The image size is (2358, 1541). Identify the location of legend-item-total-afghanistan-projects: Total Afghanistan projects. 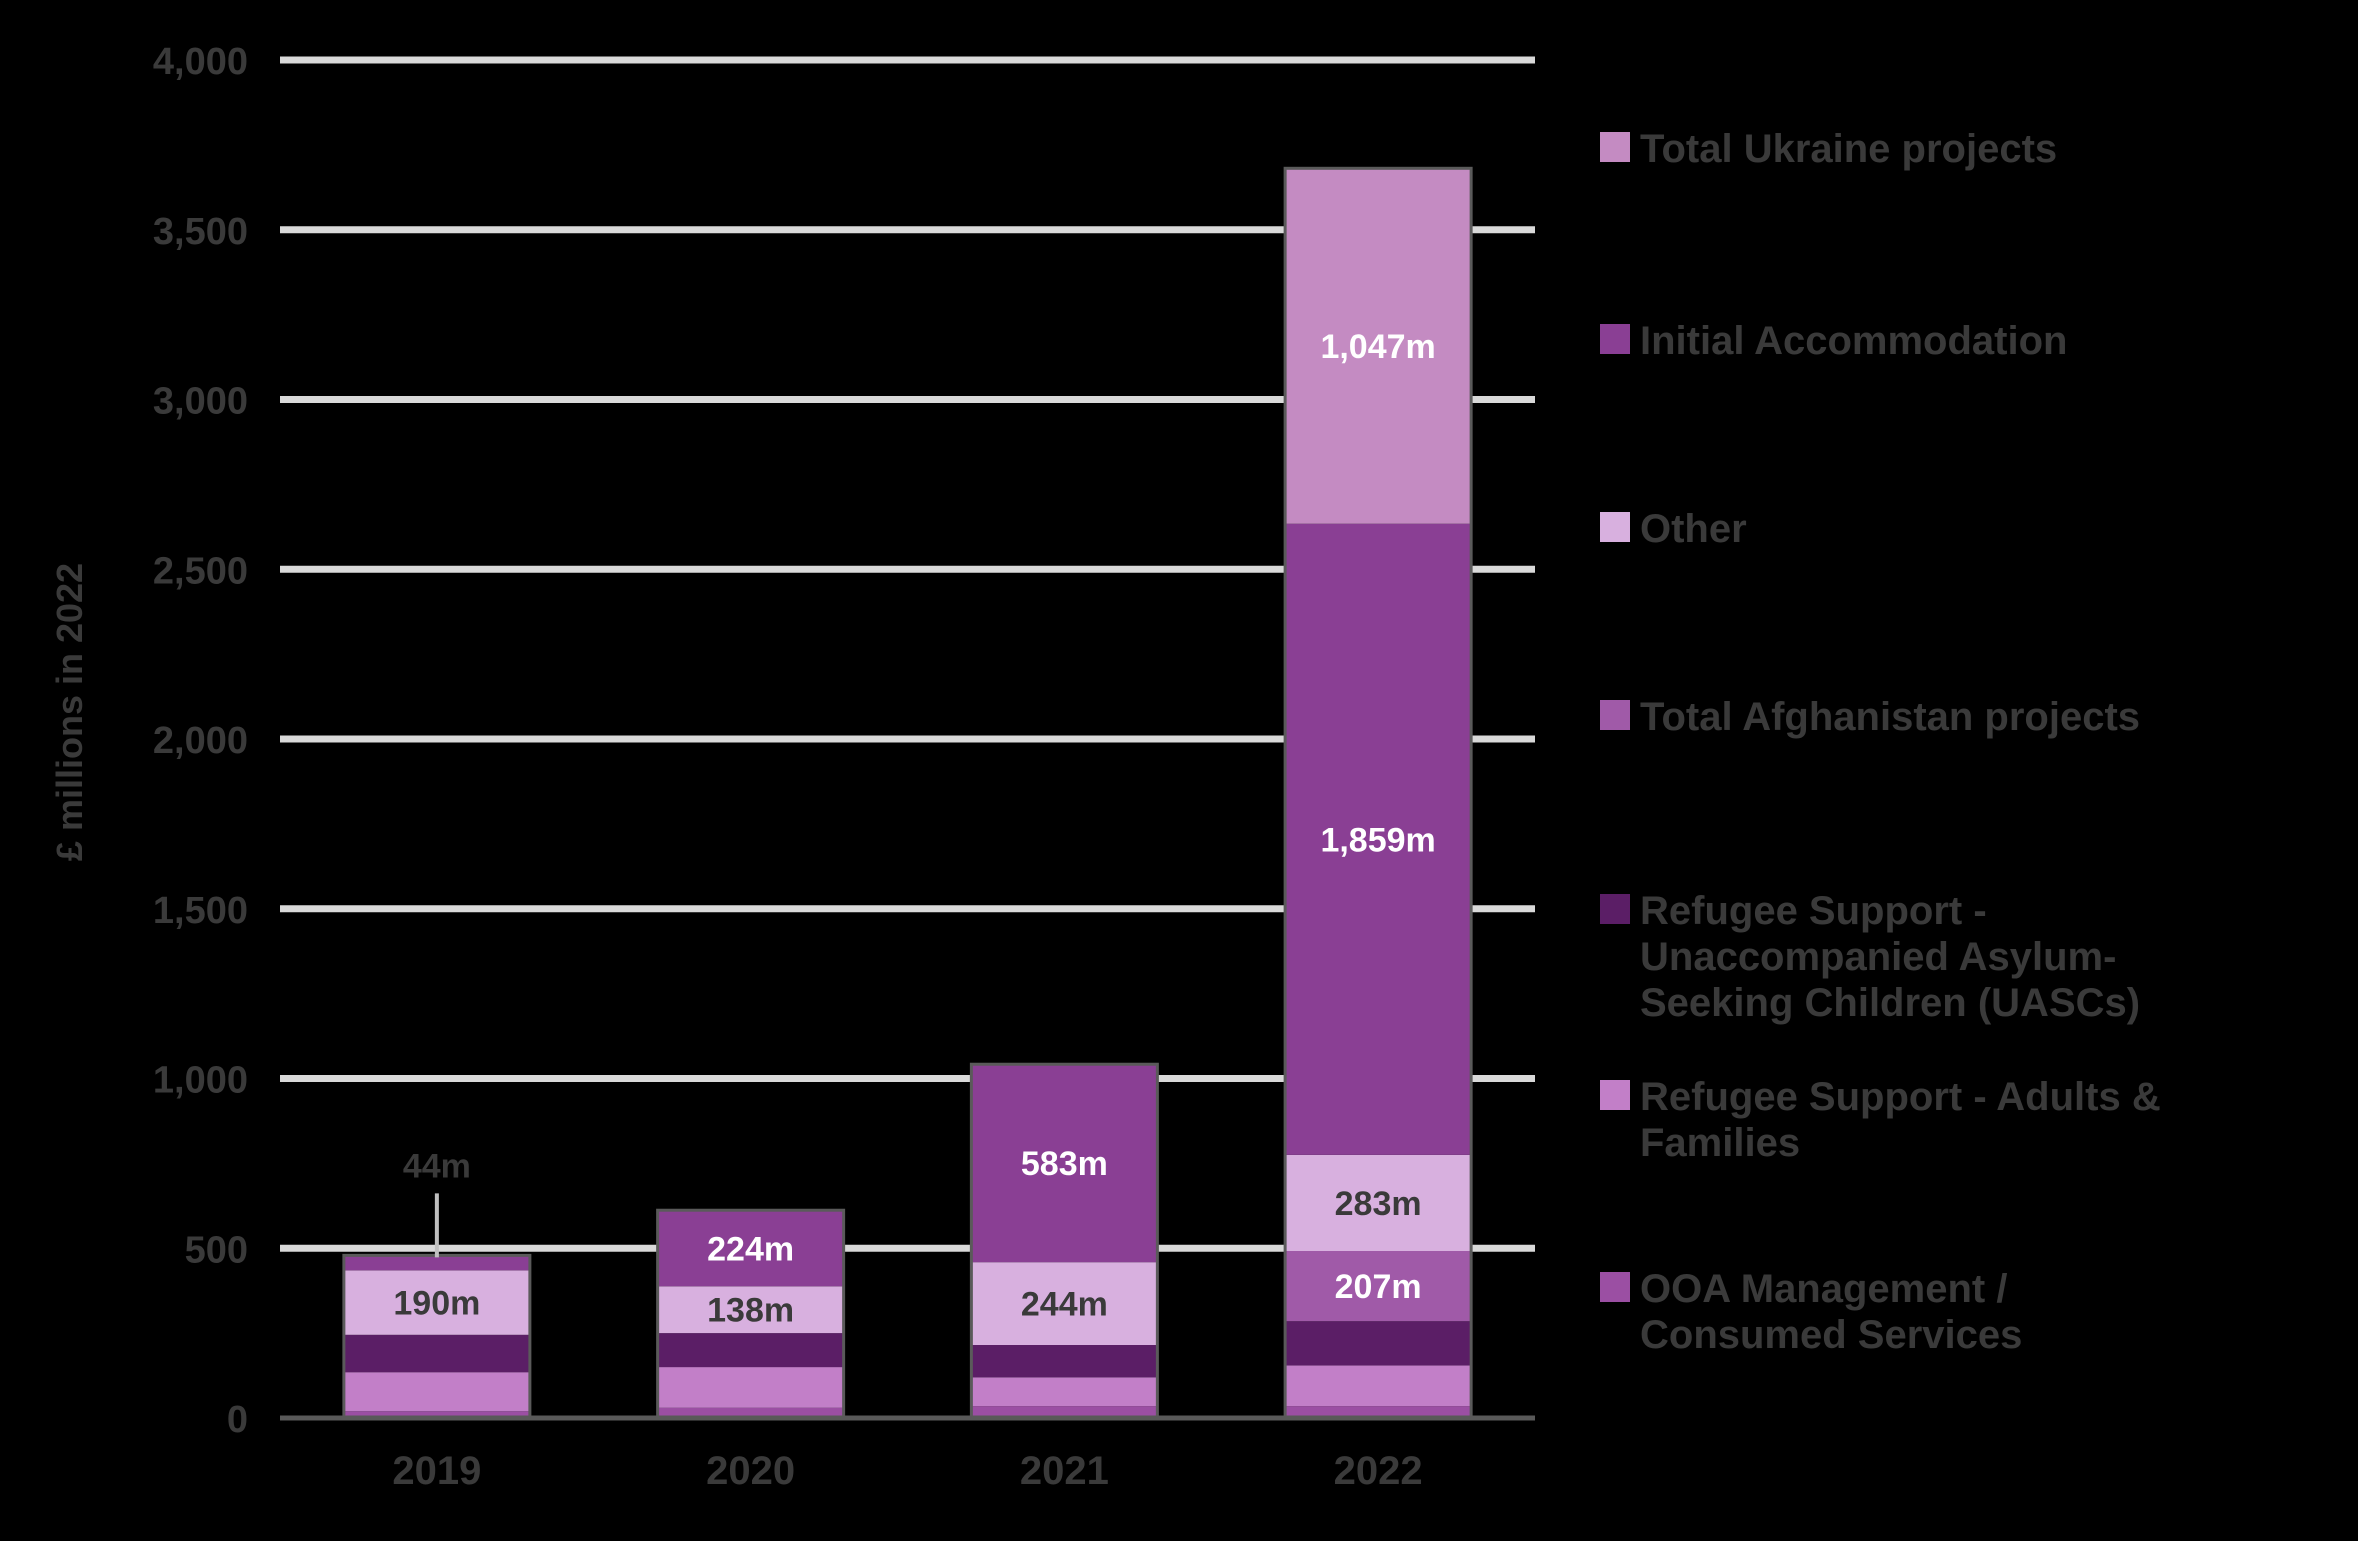
(1900, 717).